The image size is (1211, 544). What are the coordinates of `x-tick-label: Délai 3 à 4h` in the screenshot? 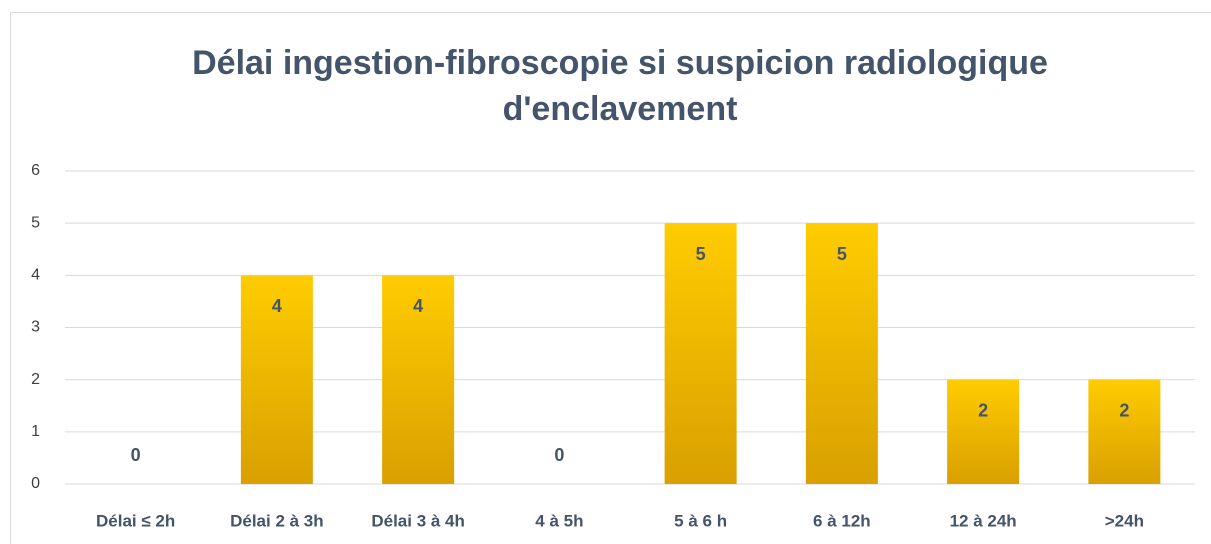 It's located at (418, 520).